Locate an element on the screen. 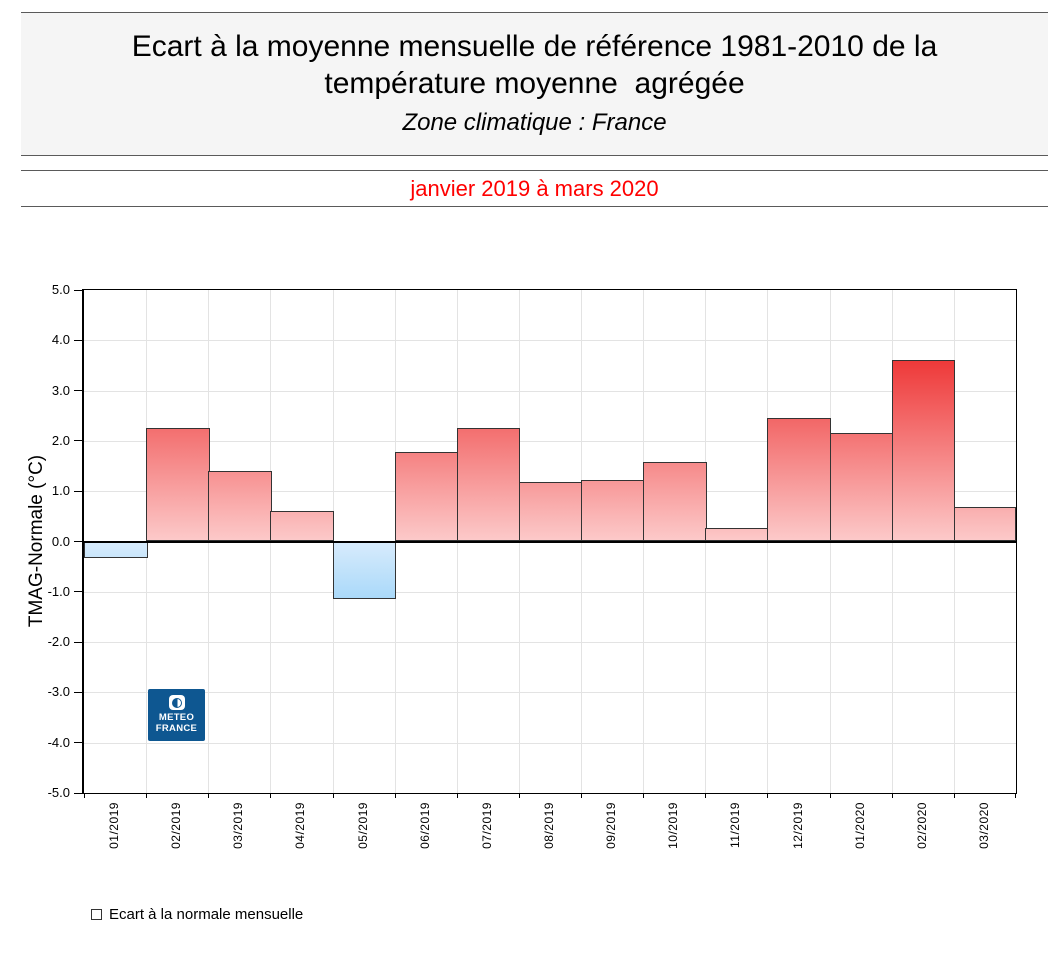 The height and width of the screenshot is (956, 1060). bar-04/2019 is located at coordinates (302, 526).